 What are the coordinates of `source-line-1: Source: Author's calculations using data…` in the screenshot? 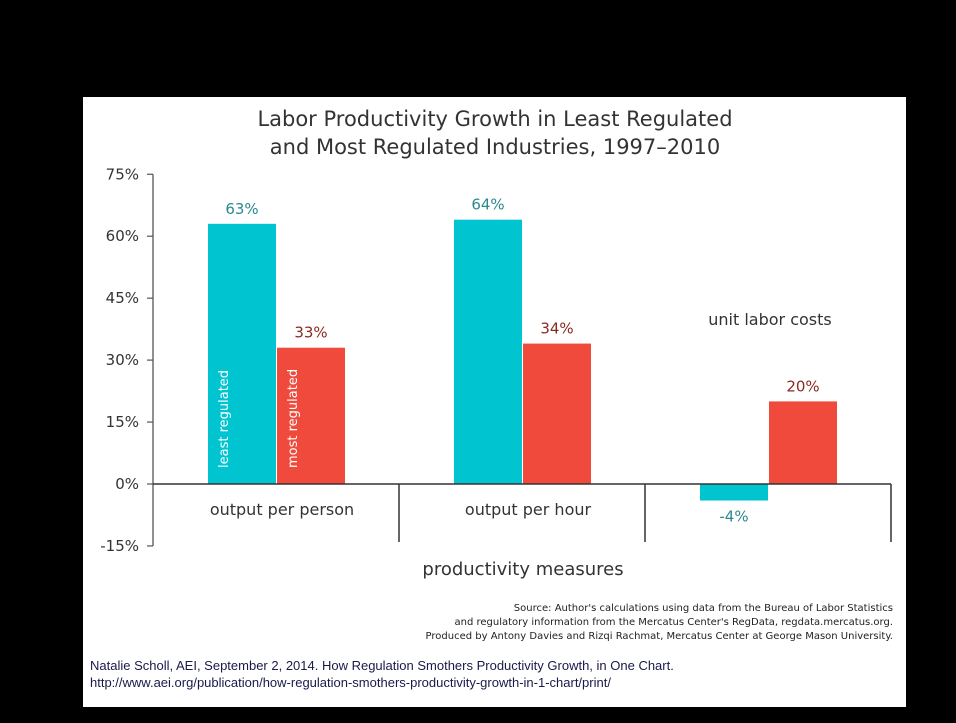 It's located at (703, 608).